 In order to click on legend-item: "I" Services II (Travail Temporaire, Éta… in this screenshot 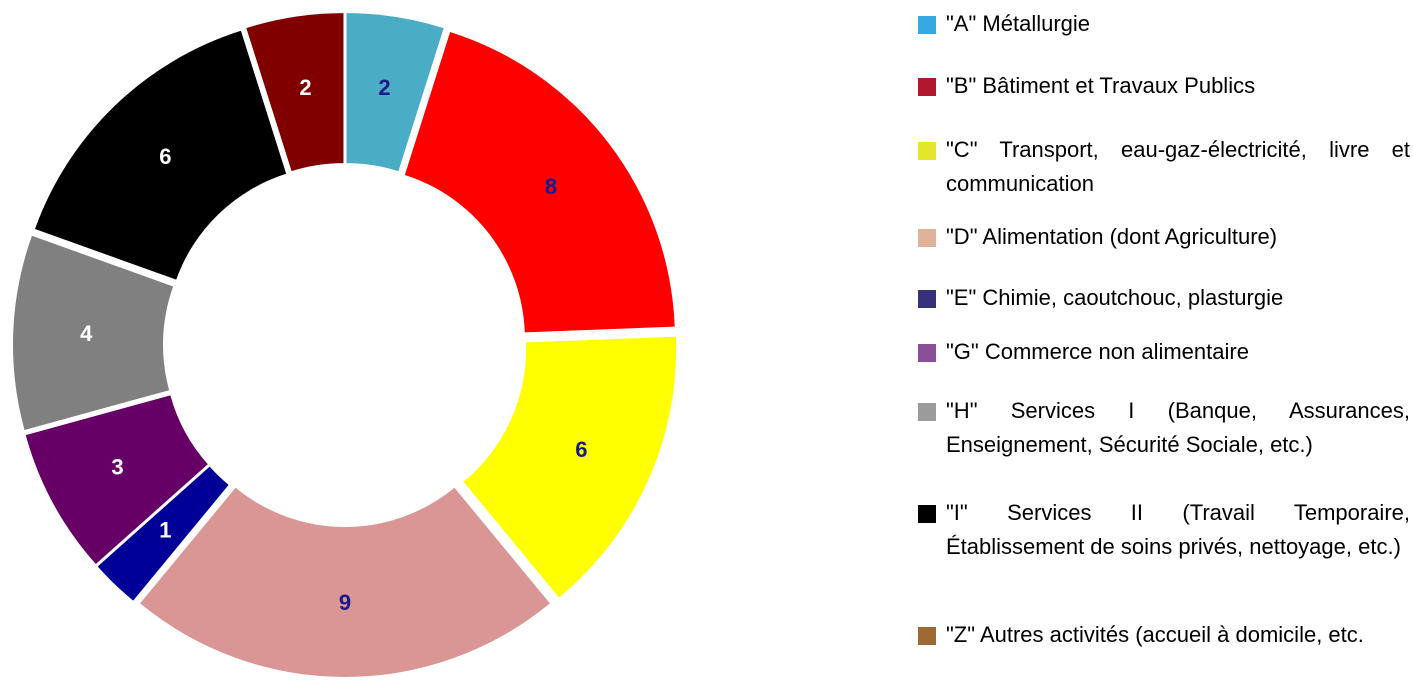, I will do `click(1164, 530)`.